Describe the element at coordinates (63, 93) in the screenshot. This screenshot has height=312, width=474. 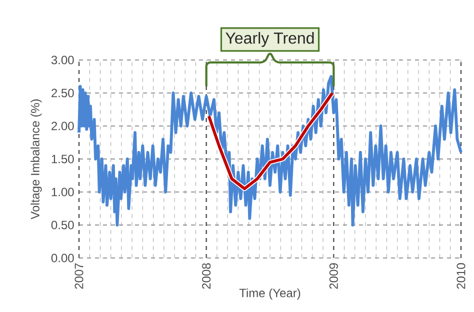
I see `y-tick-label: 2.50` at that location.